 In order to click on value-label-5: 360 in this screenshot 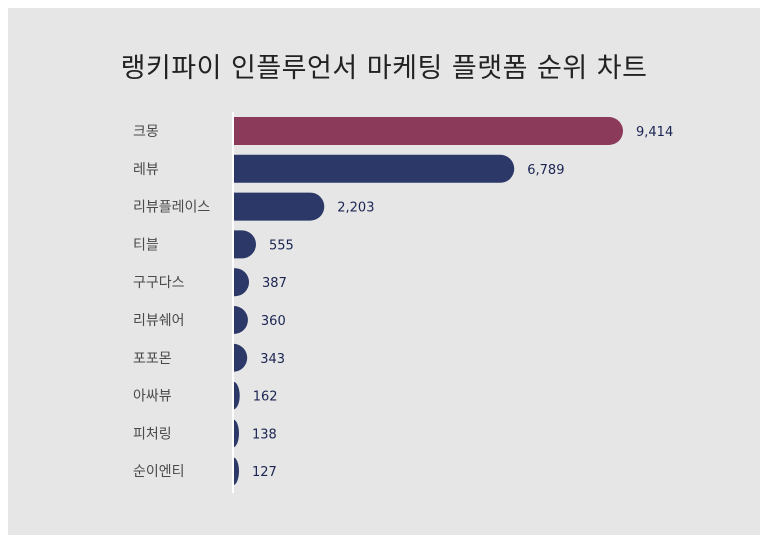, I will do `click(273, 321)`.